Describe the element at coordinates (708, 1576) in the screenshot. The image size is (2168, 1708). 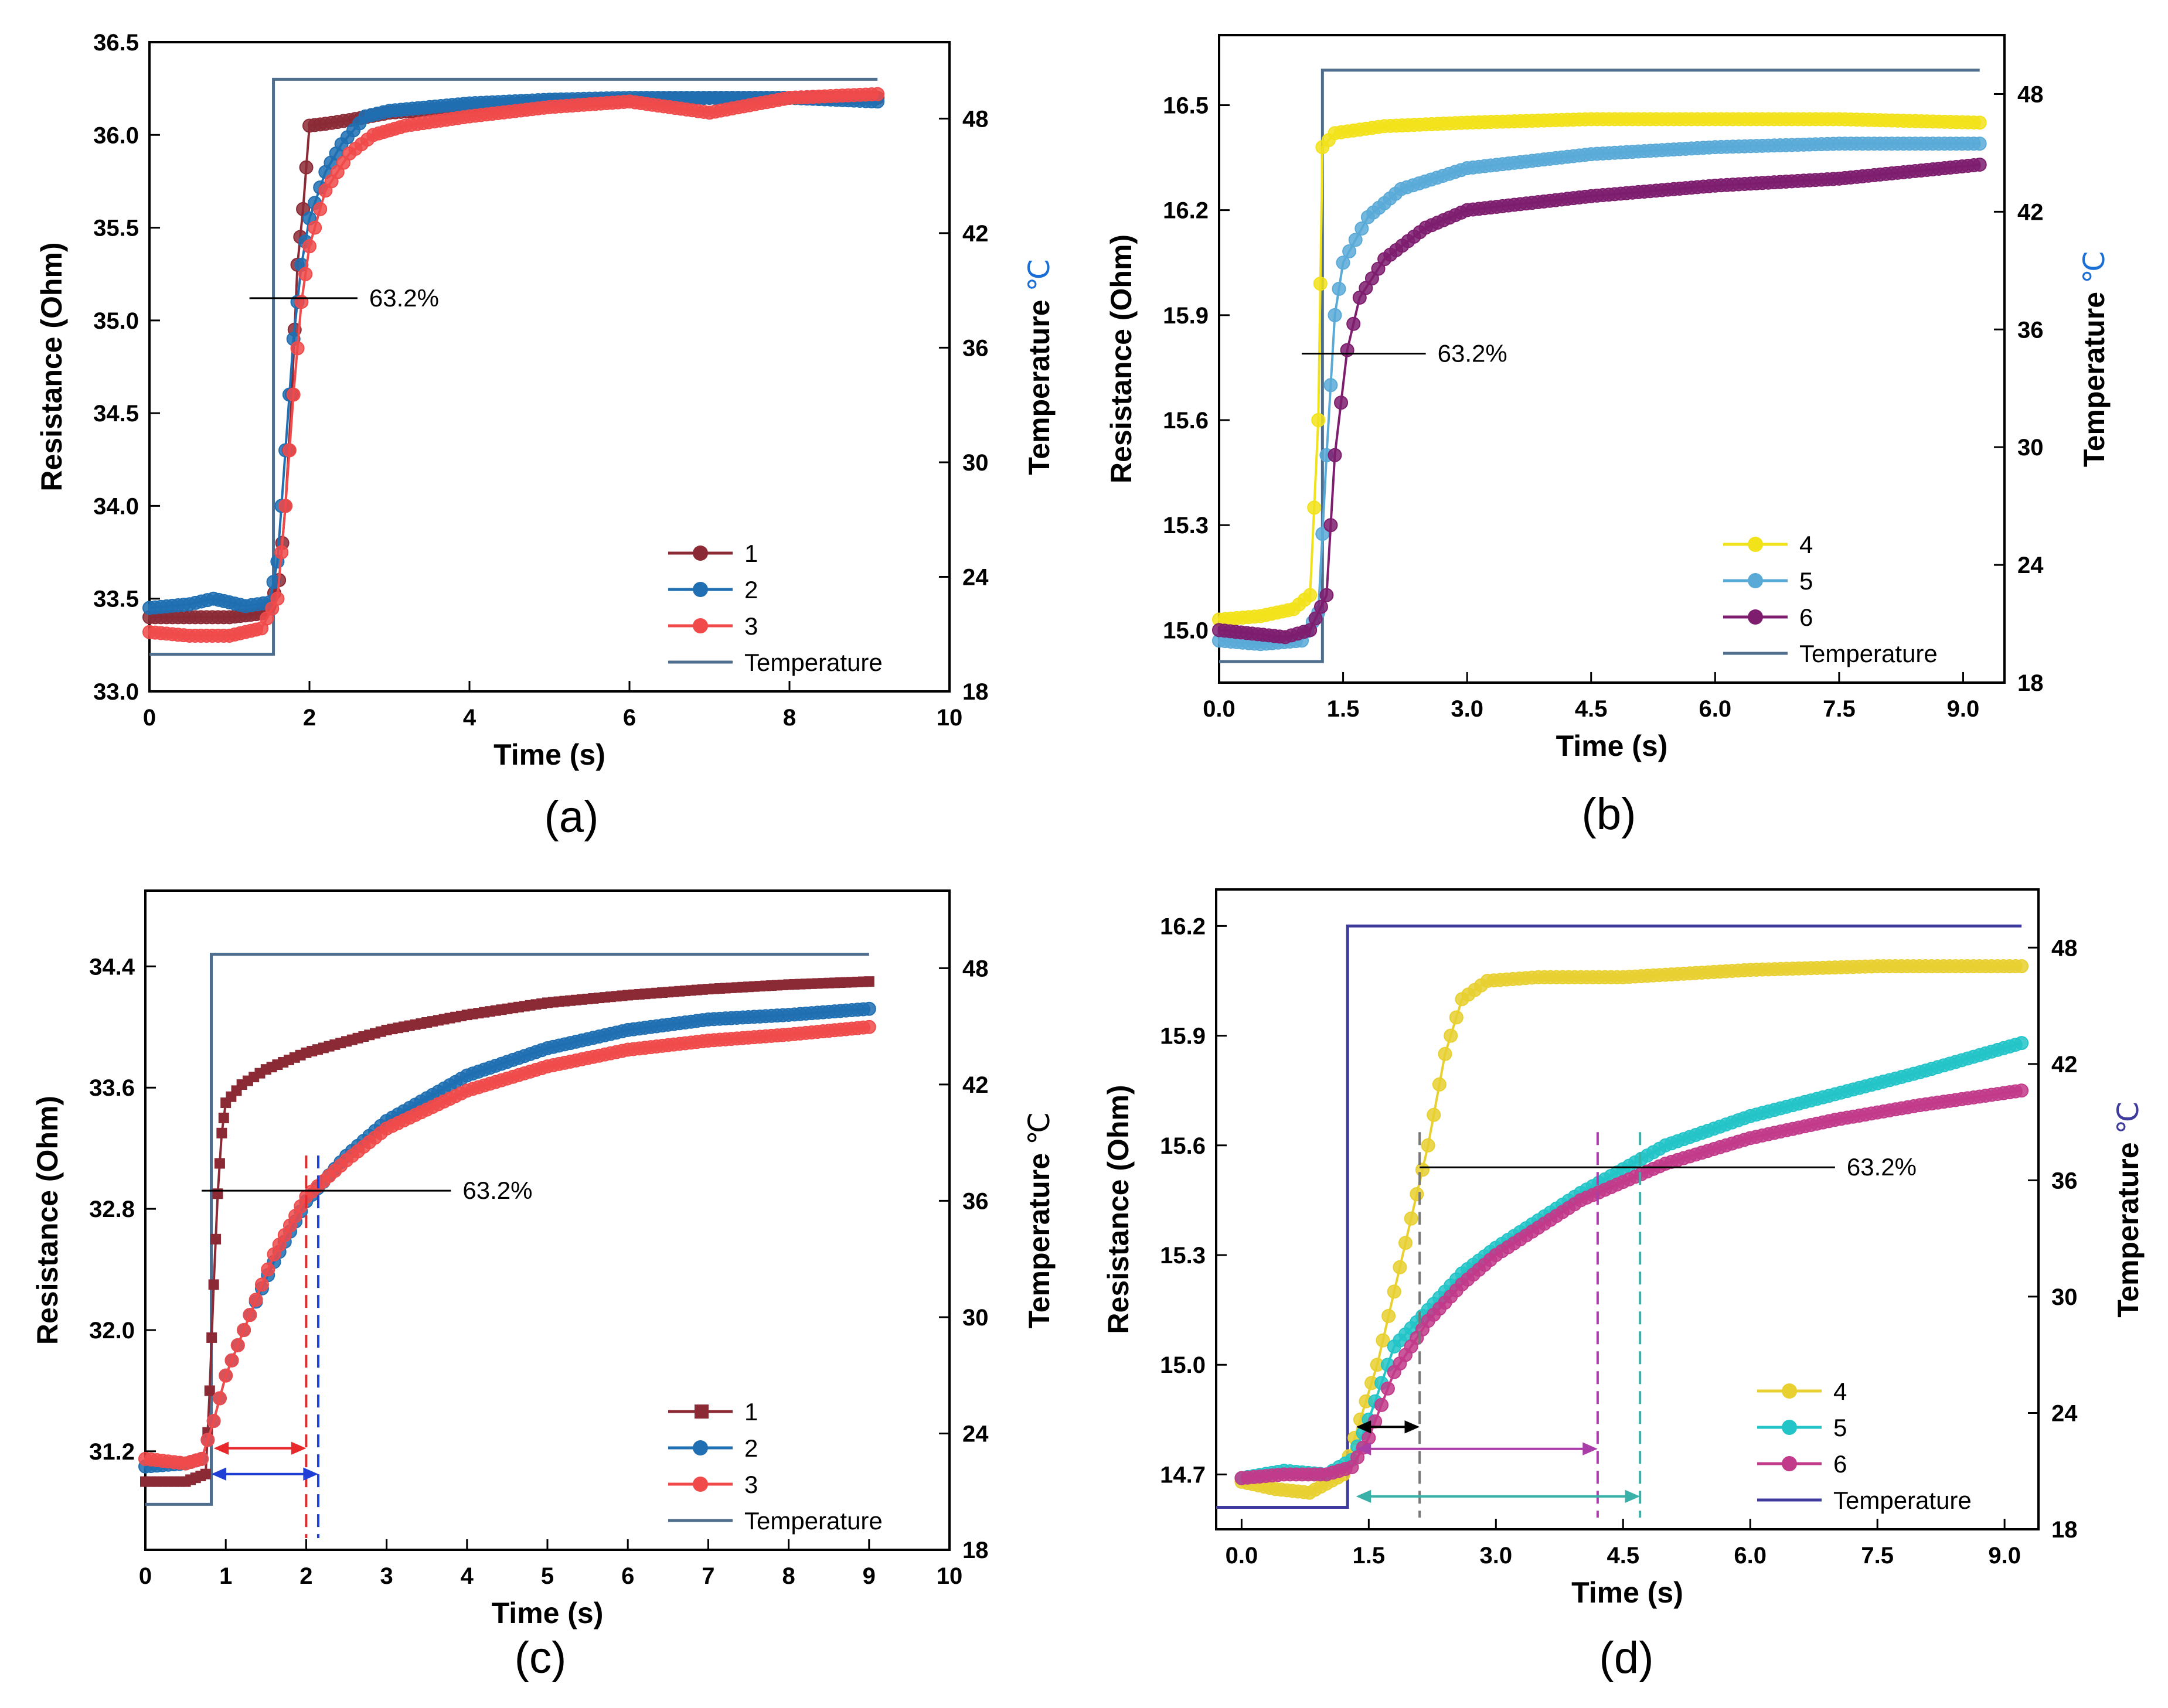
I see `x-tick-label: 7` at that location.